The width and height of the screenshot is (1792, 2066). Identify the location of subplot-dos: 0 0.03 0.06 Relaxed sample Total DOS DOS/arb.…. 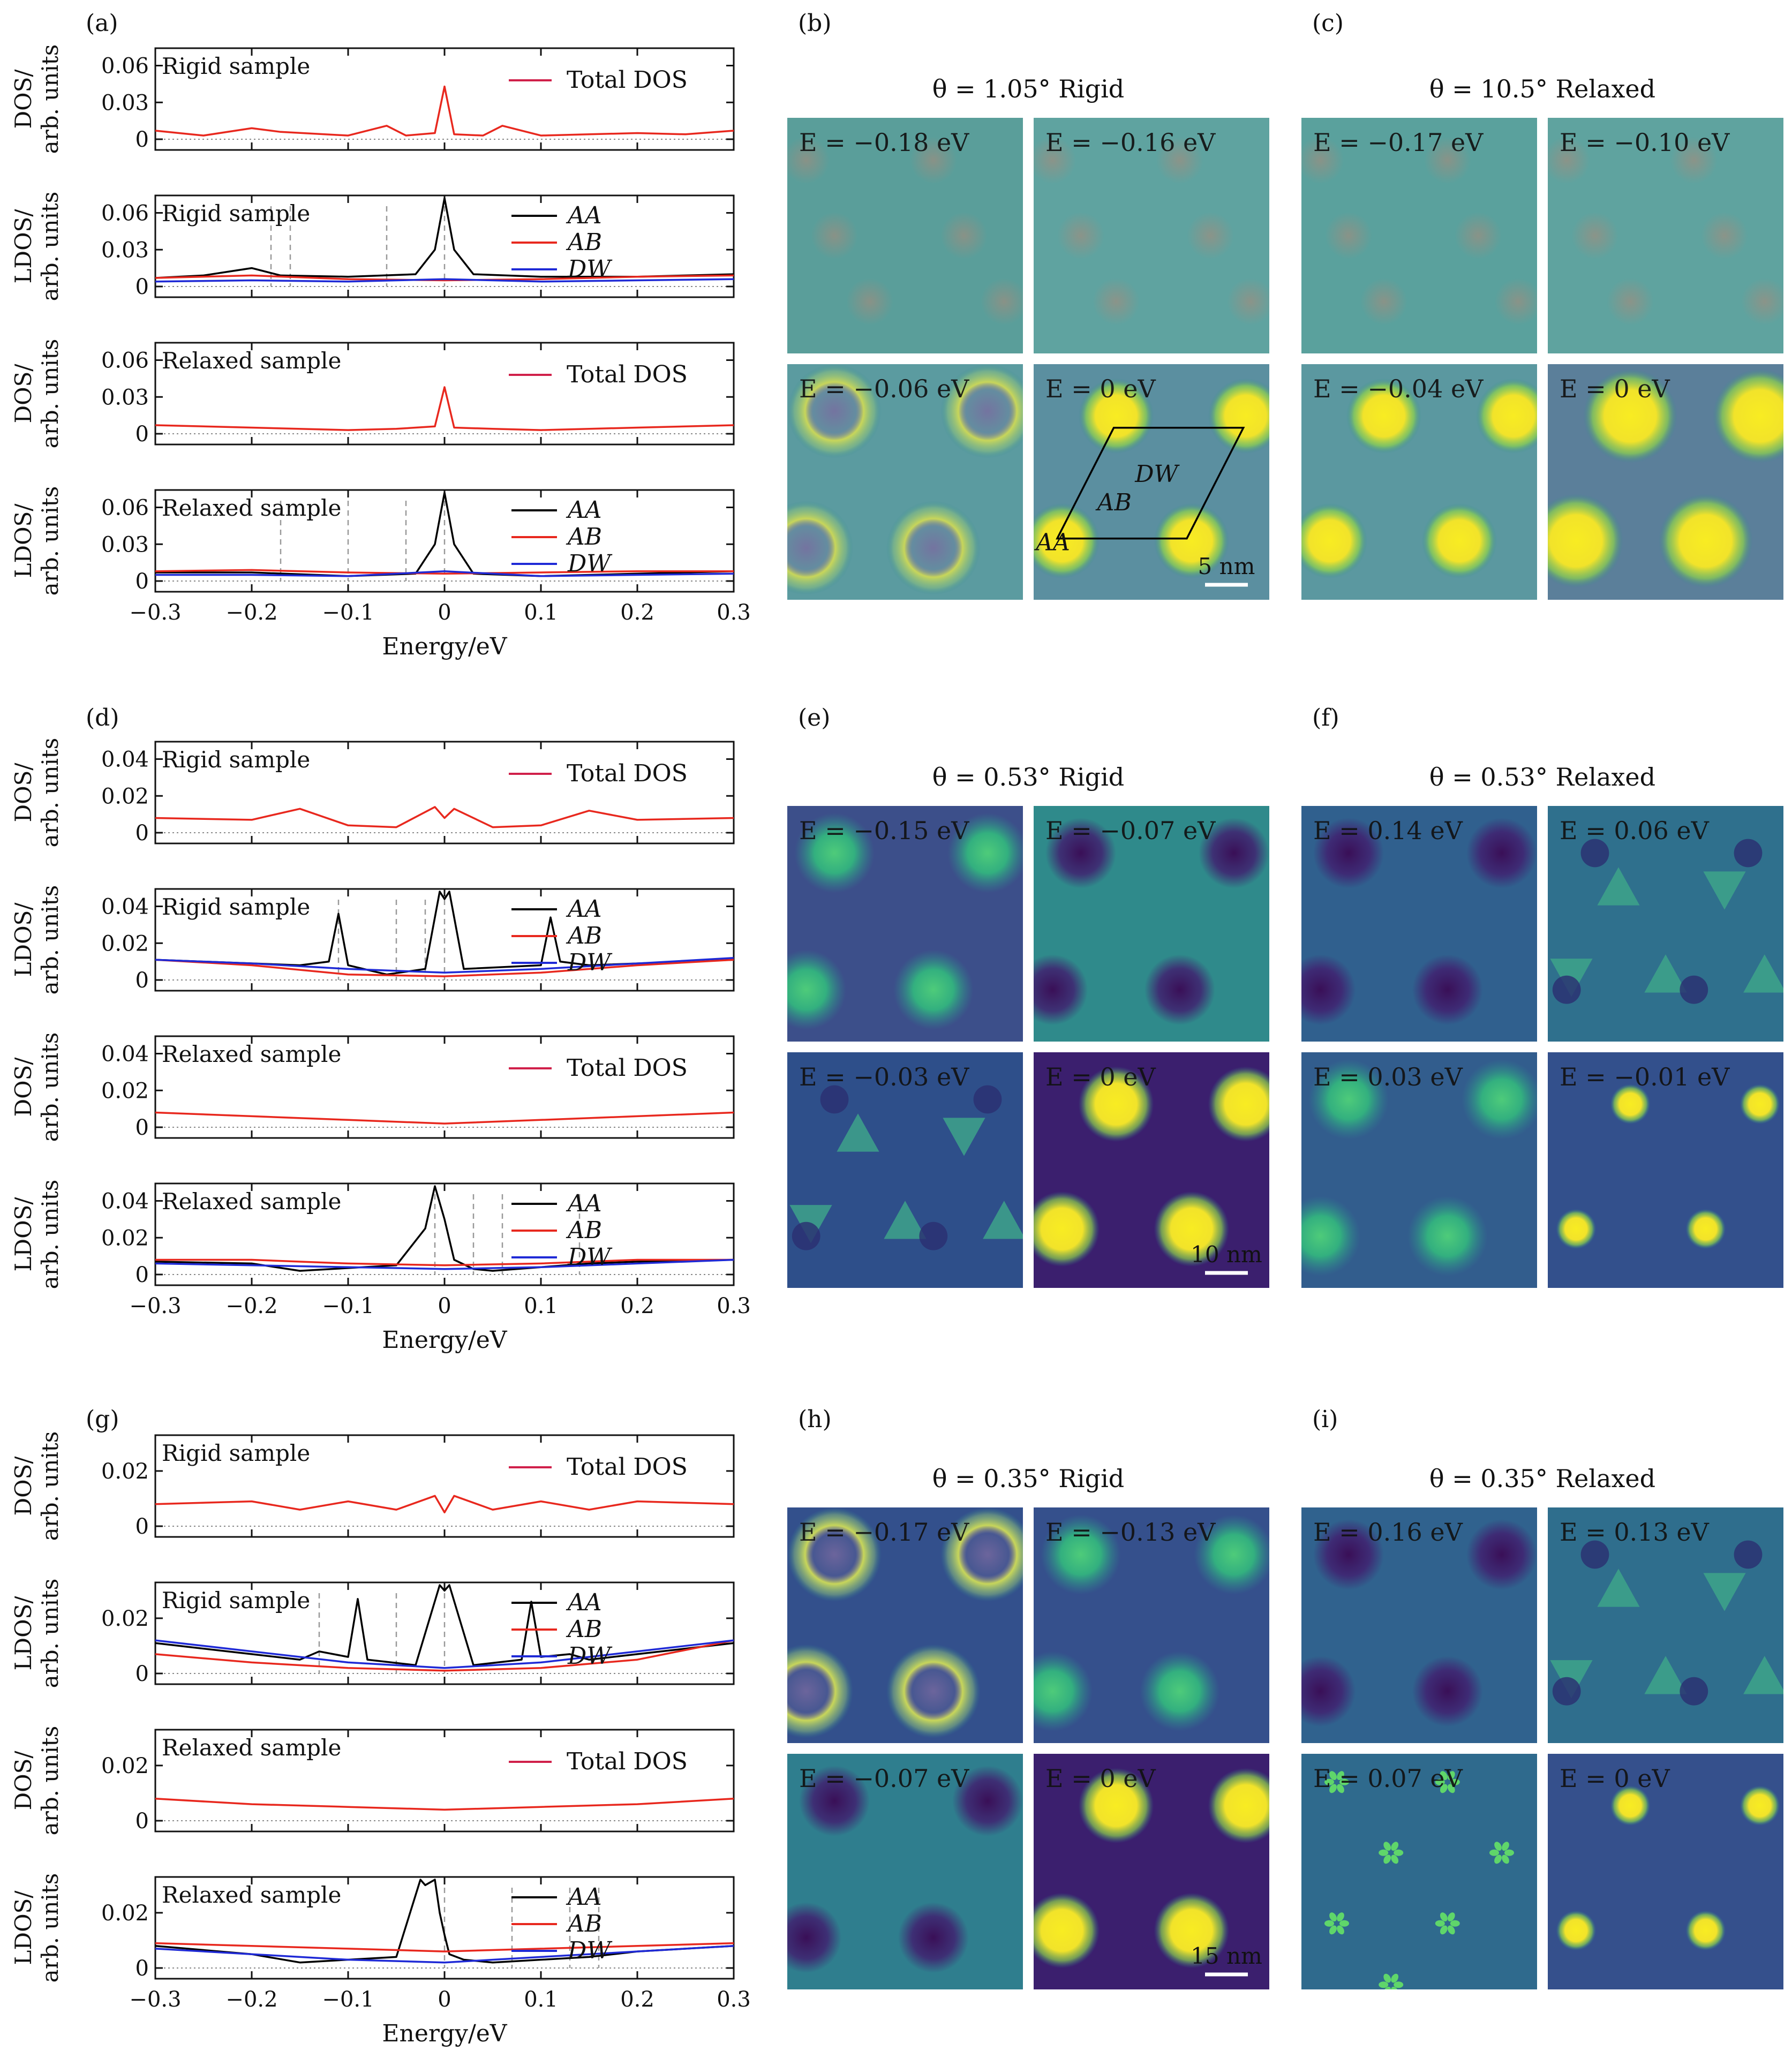
(372, 394).